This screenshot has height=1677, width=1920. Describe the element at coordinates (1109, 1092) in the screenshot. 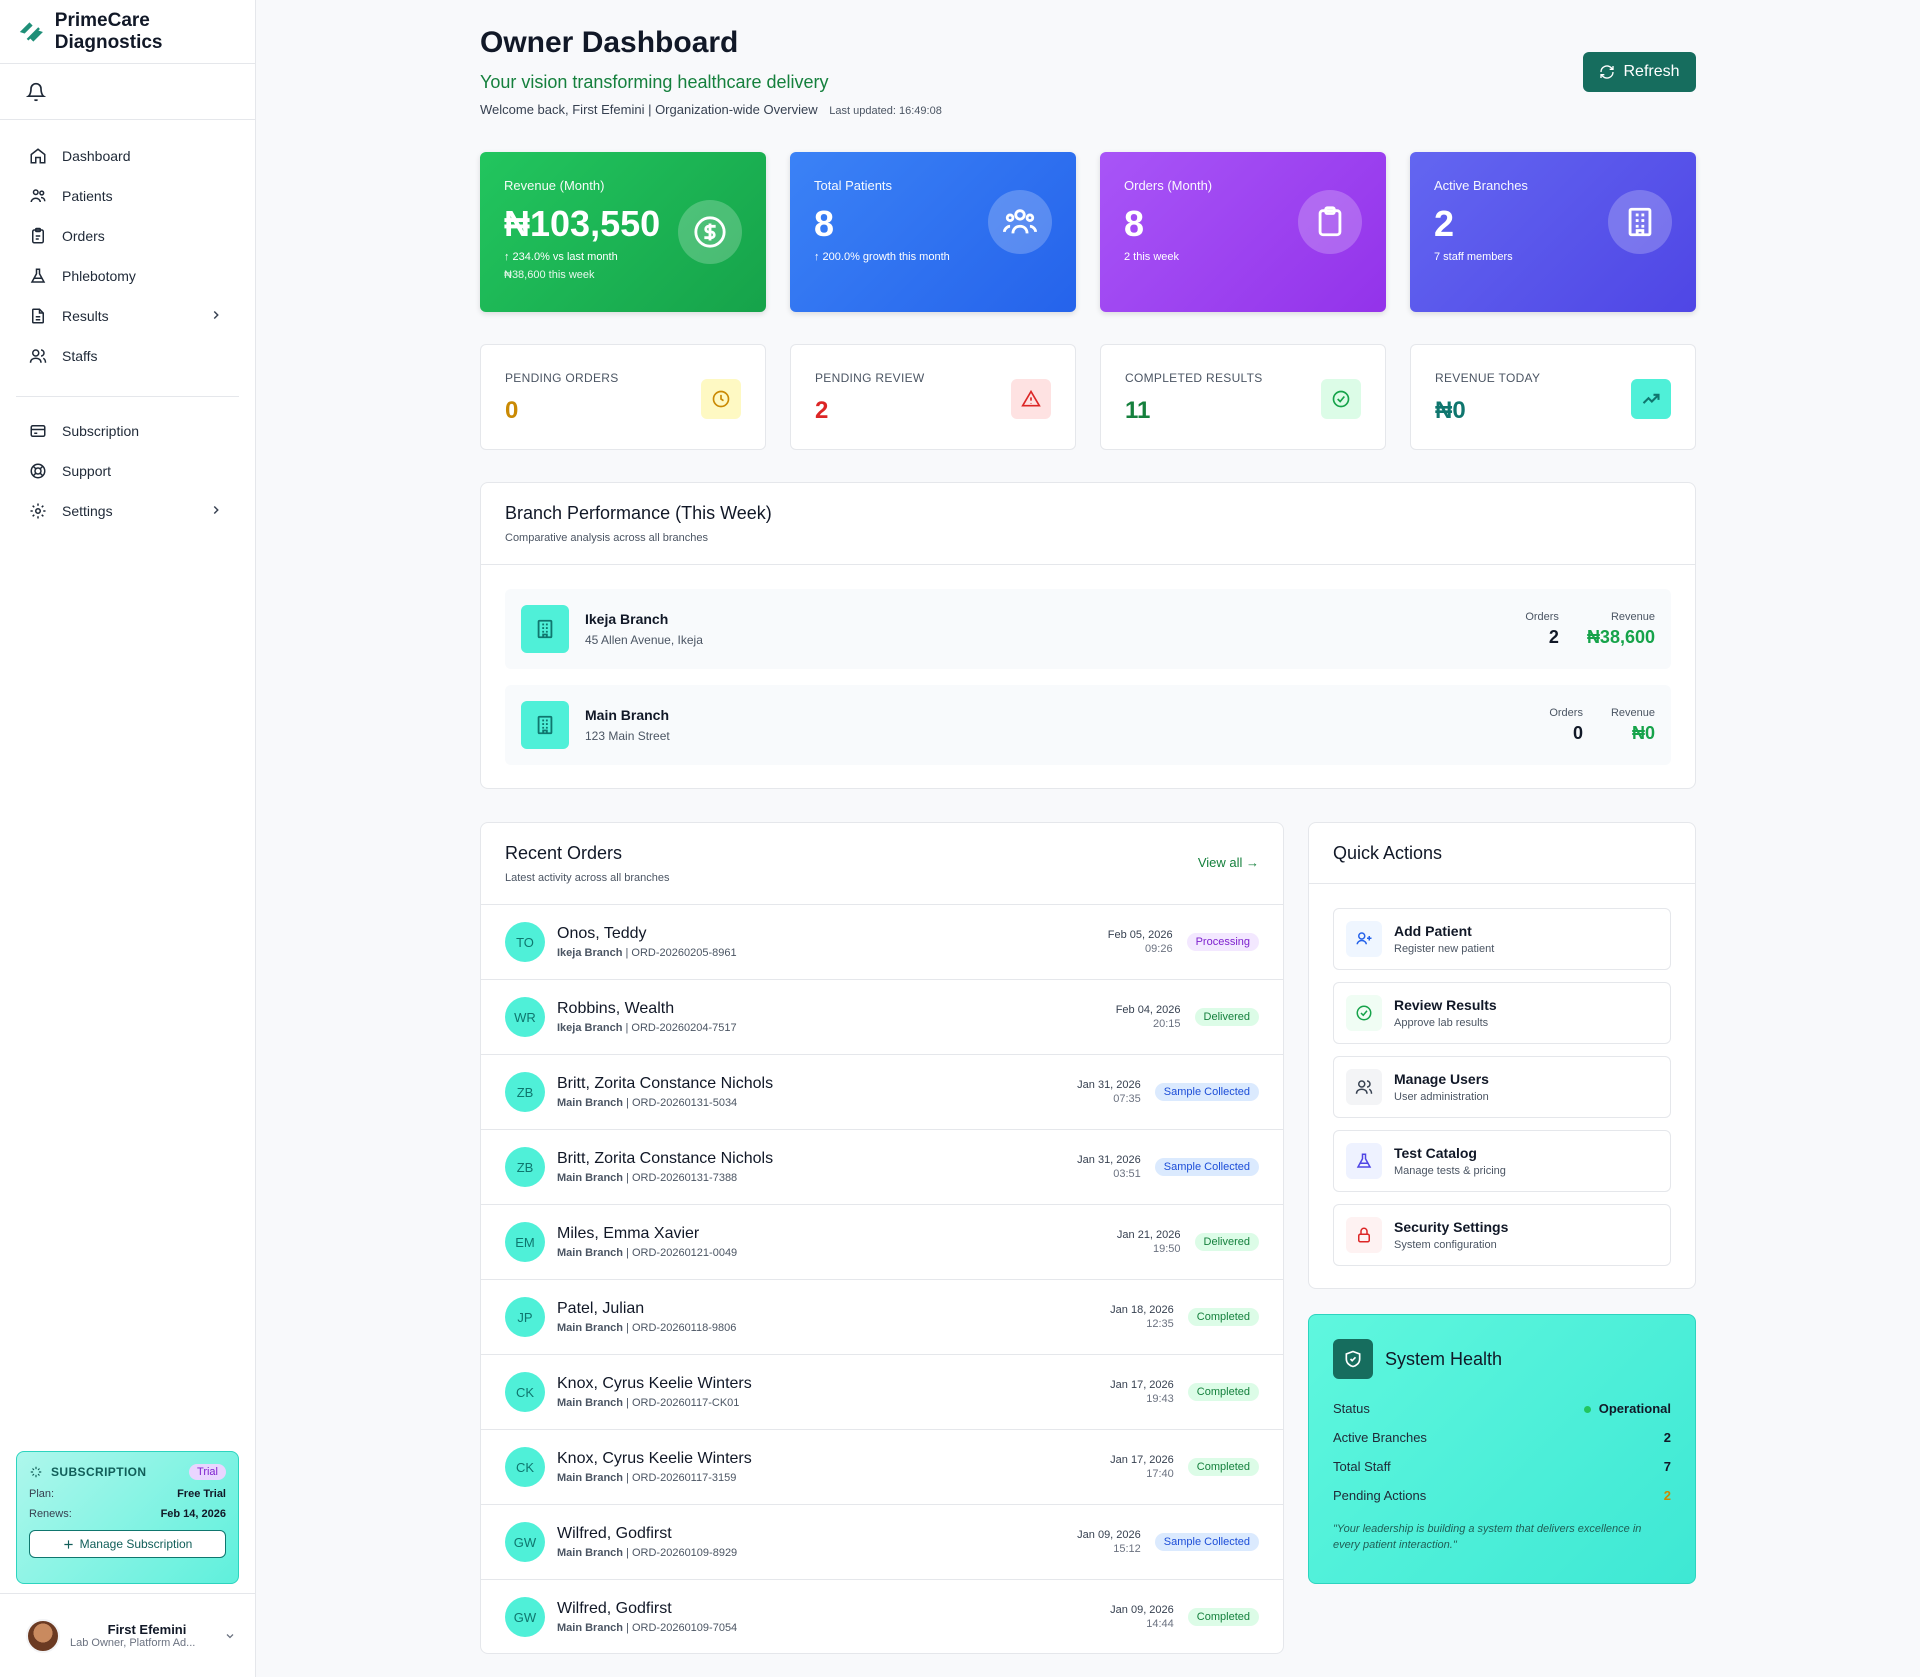

I see `order-datetime: Jan 31, 2026 07:35` at that location.